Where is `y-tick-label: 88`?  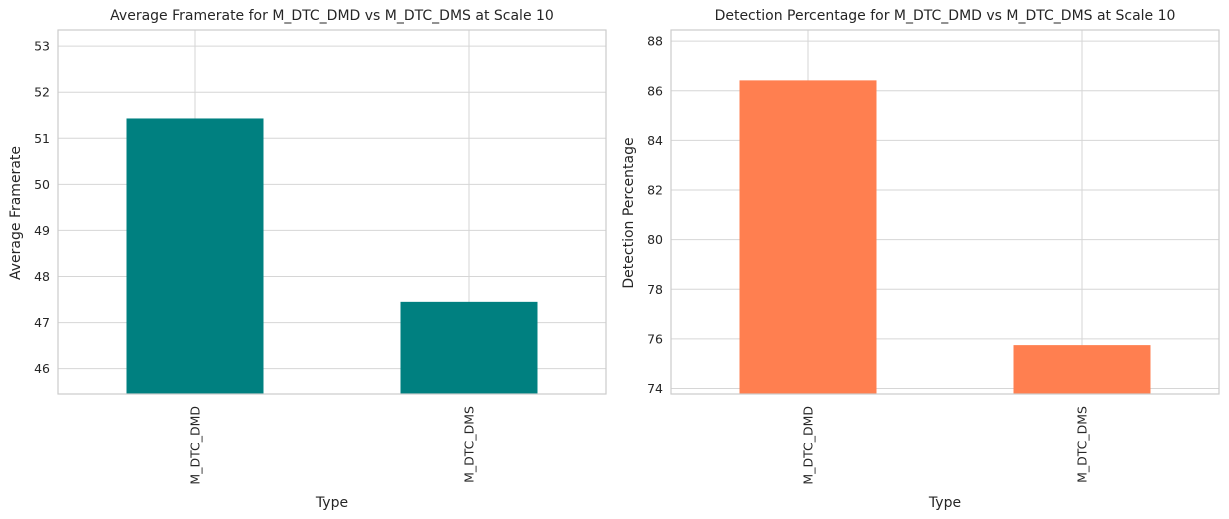 y-tick-label: 88 is located at coordinates (655, 41).